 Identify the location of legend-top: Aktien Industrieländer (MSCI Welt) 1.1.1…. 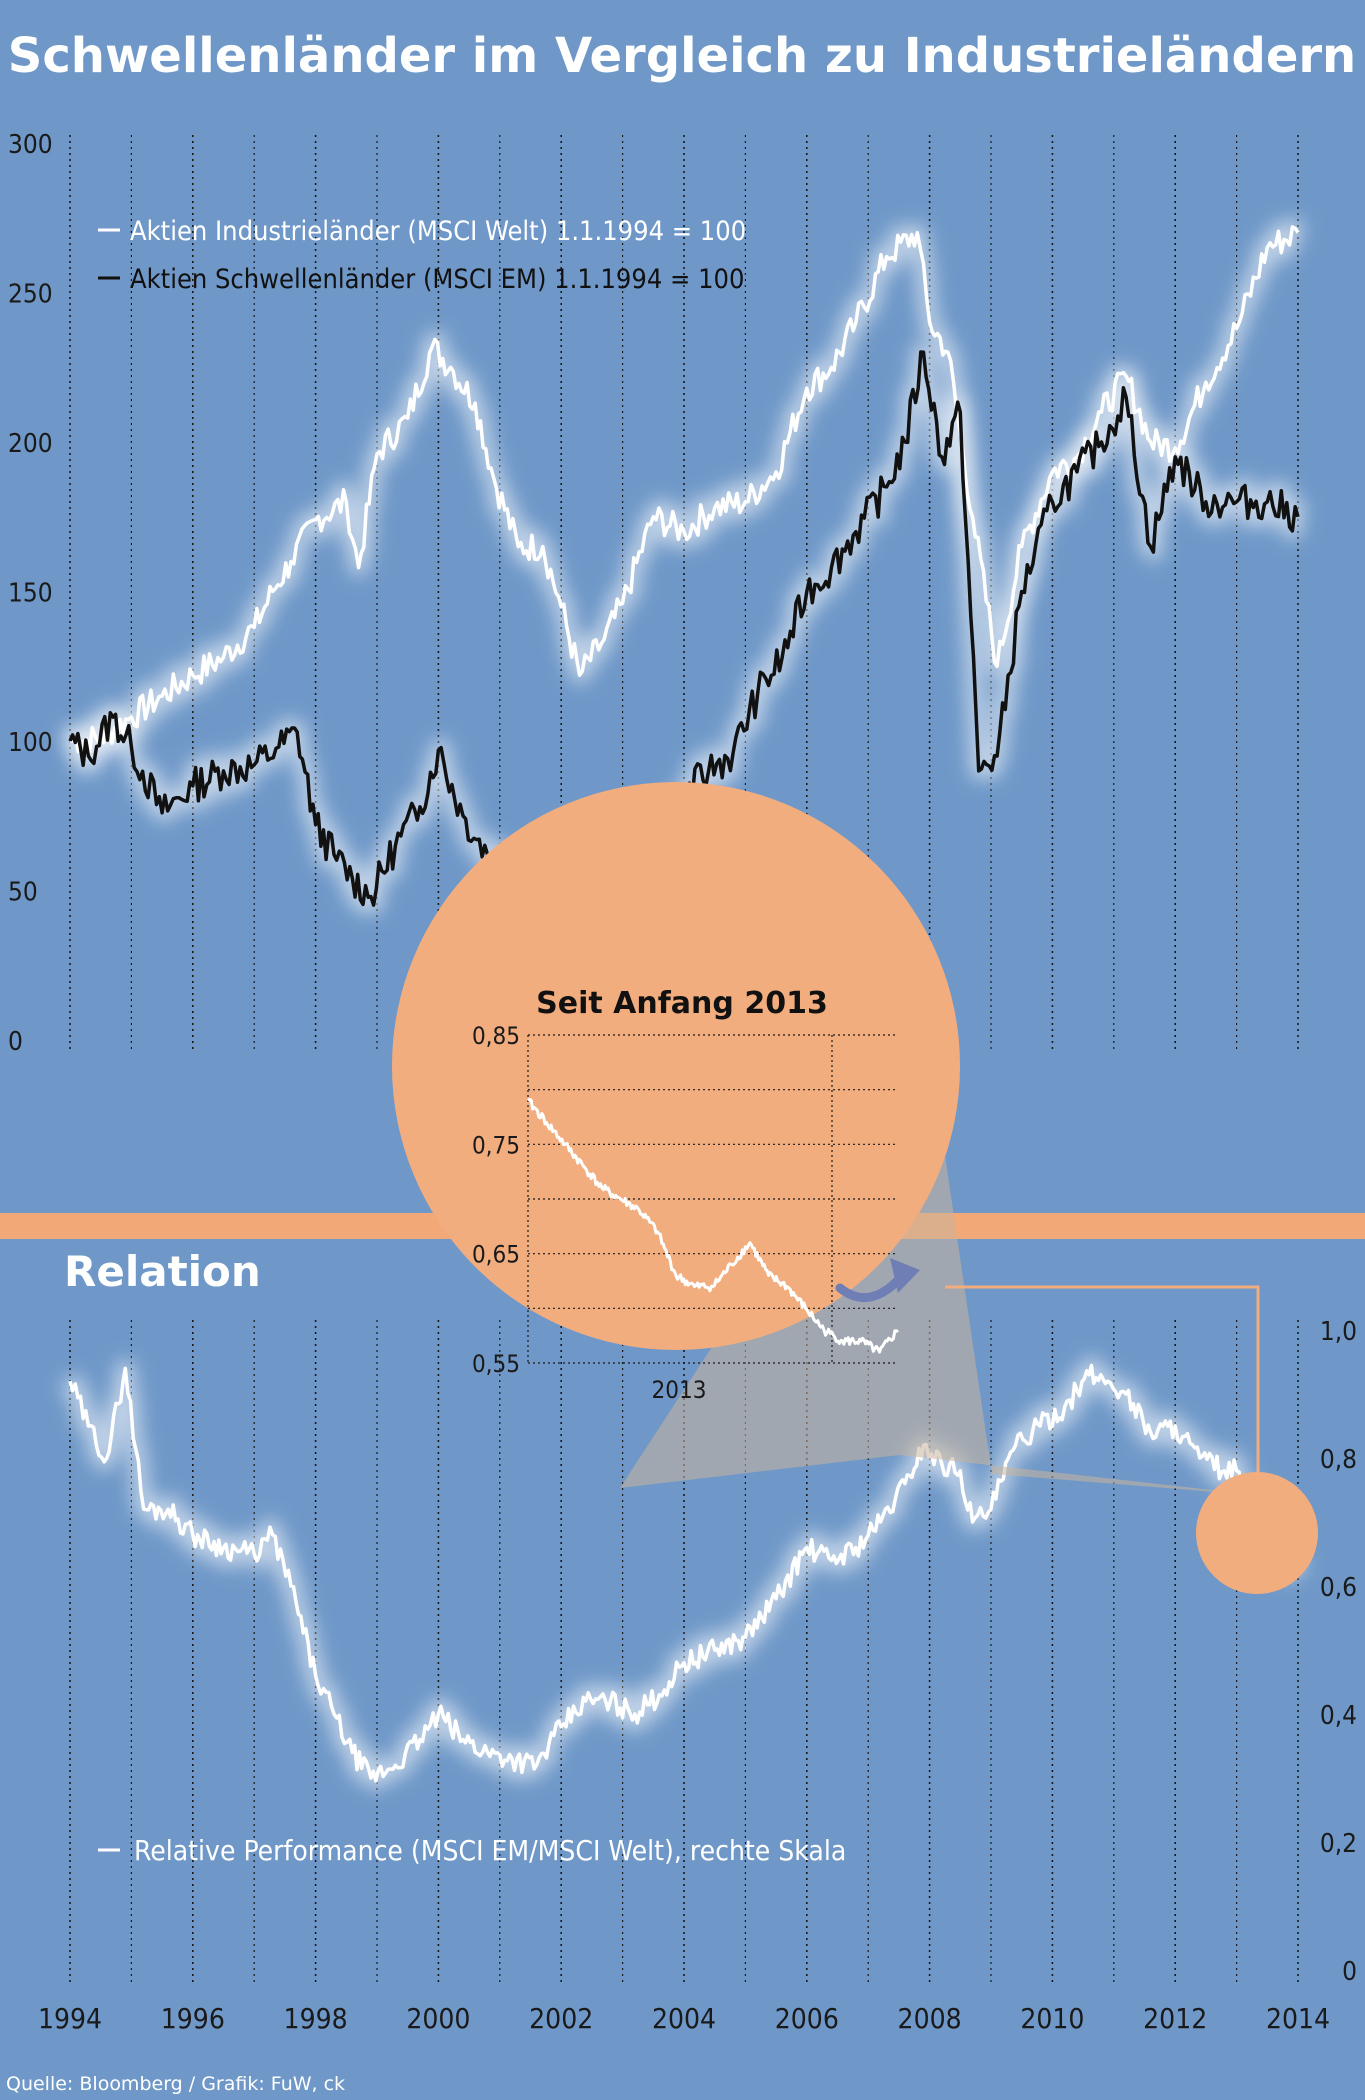
(422, 255).